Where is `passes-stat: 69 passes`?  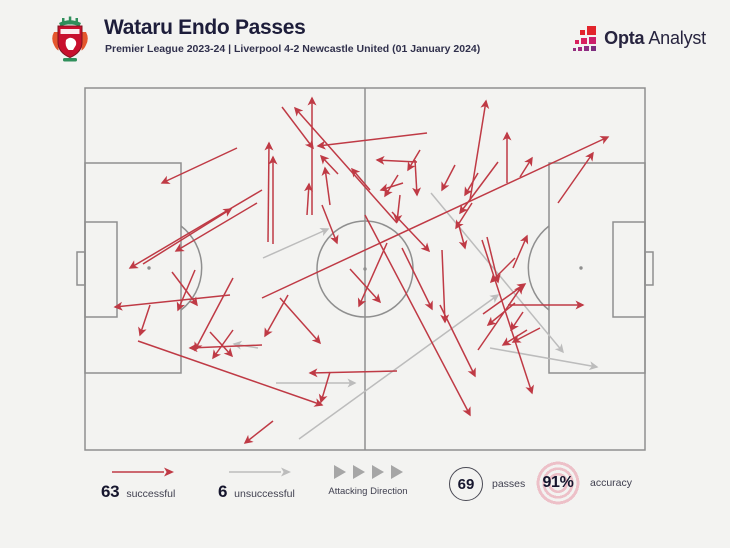 passes-stat: 69 passes is located at coordinates (487, 484).